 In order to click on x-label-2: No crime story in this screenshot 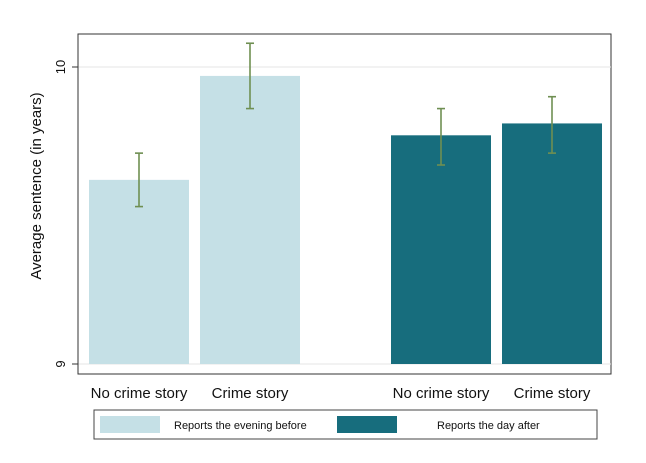, I will do `click(441, 393)`.